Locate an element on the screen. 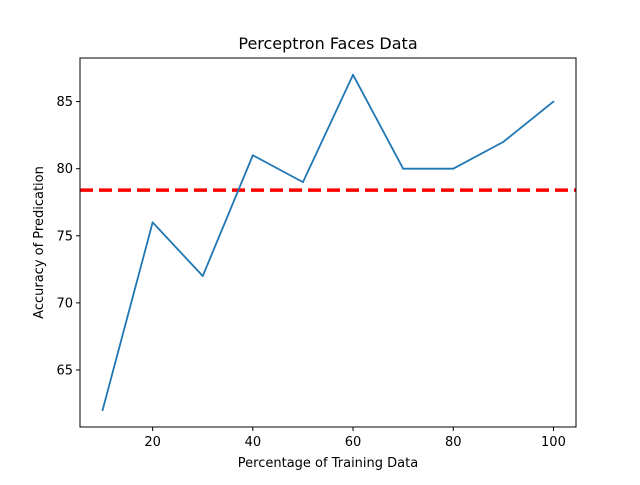 The width and height of the screenshot is (640, 485). y-axis-label: Accuracy of Predication is located at coordinates (39, 242).